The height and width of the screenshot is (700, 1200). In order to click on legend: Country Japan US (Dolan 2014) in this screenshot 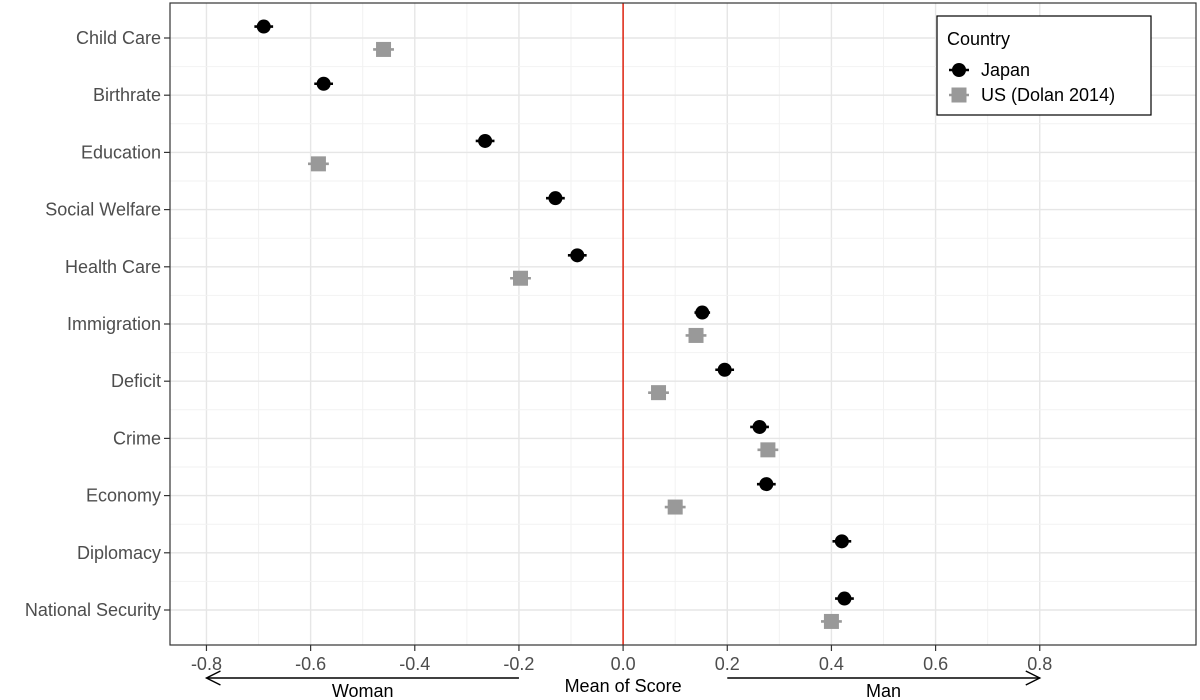, I will do `click(1044, 65)`.